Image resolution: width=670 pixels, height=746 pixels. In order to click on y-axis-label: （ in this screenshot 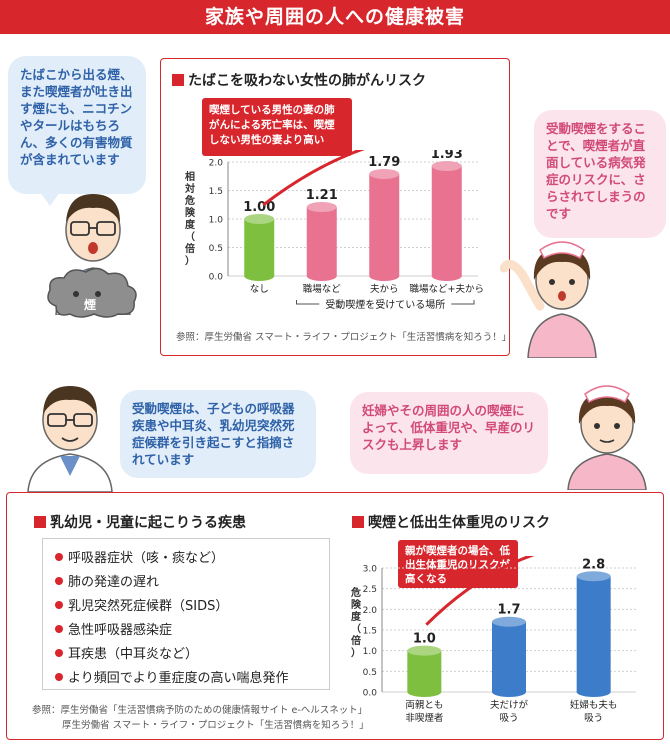, I will do `click(356, 628)`.